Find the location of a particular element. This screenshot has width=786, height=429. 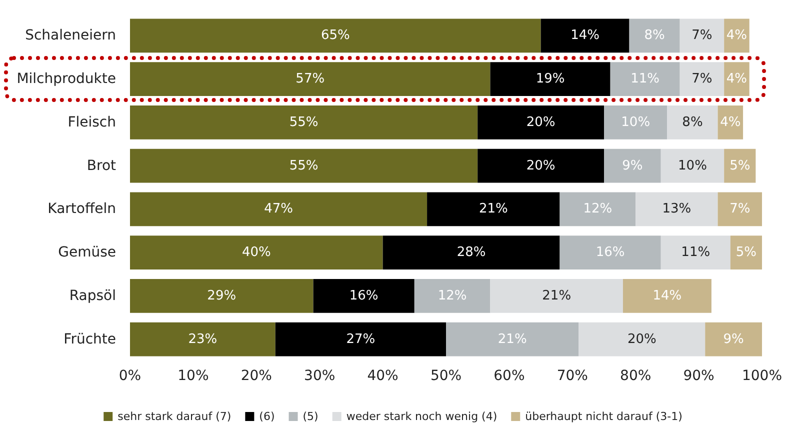

data-label: 27% is located at coordinates (361, 339).